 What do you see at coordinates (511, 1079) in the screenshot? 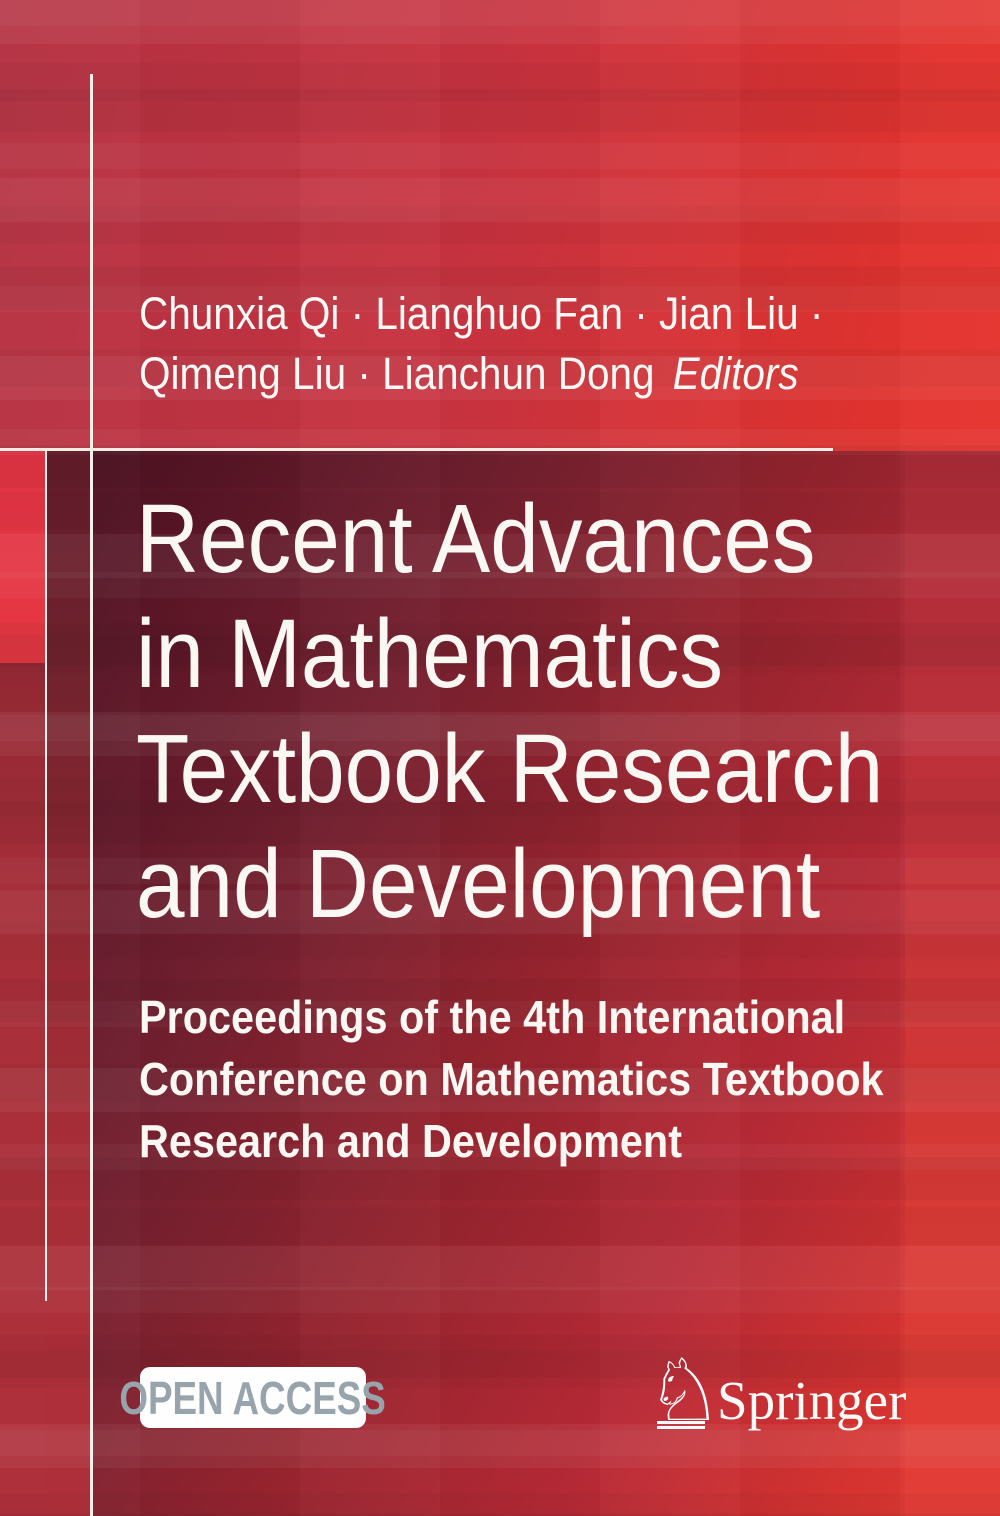
I see `subtitle-line: Conference on Mathematics Textbook` at bounding box center [511, 1079].